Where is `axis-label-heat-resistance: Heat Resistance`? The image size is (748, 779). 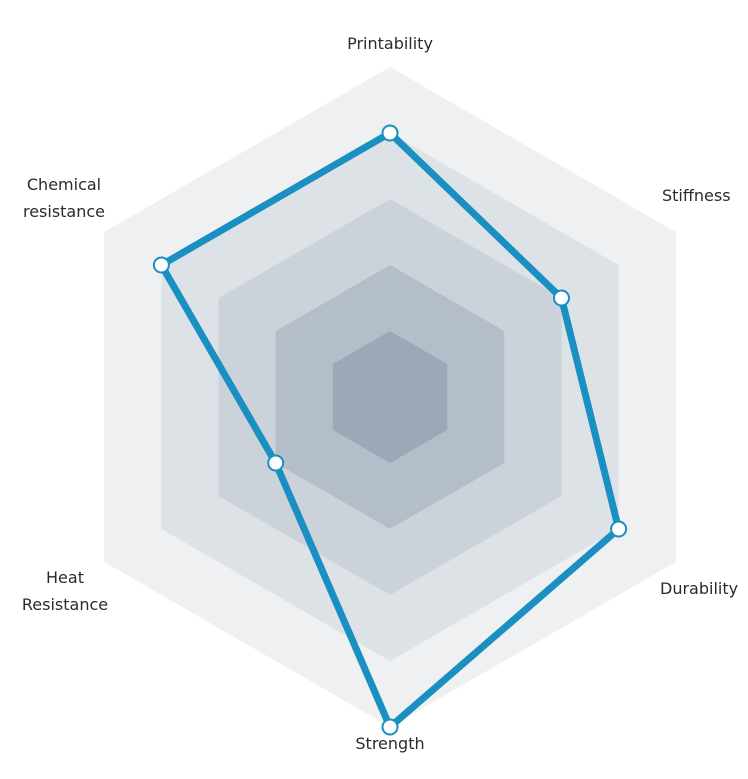 axis-label-heat-resistance: Heat Resistance is located at coordinates (65, 591).